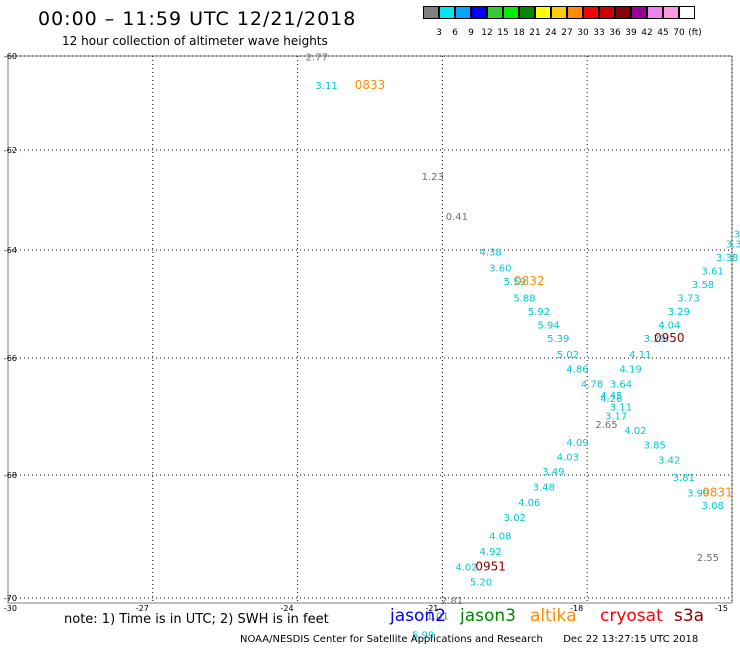  I want to click on longitude-tick-label: -18, so click(576, 608).